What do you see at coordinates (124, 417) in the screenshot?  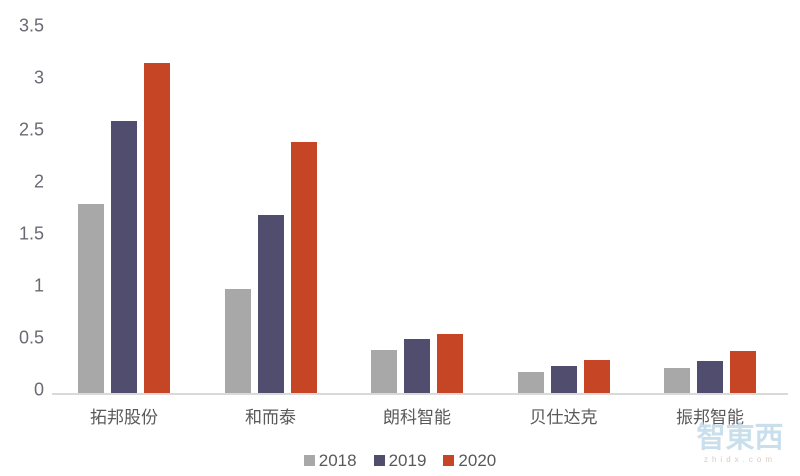 I see `x-axis-category-label: 拓邦股份` at bounding box center [124, 417].